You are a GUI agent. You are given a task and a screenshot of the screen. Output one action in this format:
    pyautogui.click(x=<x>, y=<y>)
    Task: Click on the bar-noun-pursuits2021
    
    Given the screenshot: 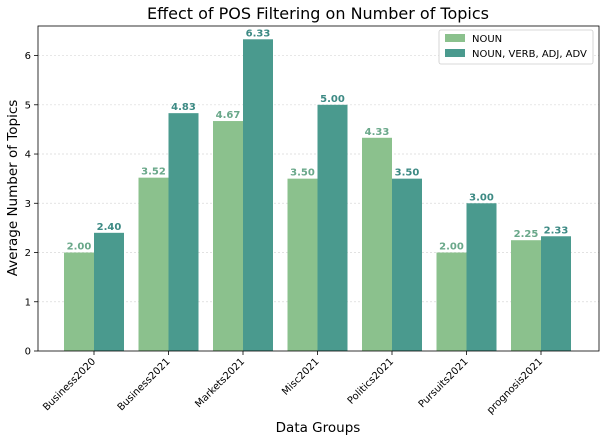 What is the action you would take?
    pyautogui.click(x=451, y=301)
    